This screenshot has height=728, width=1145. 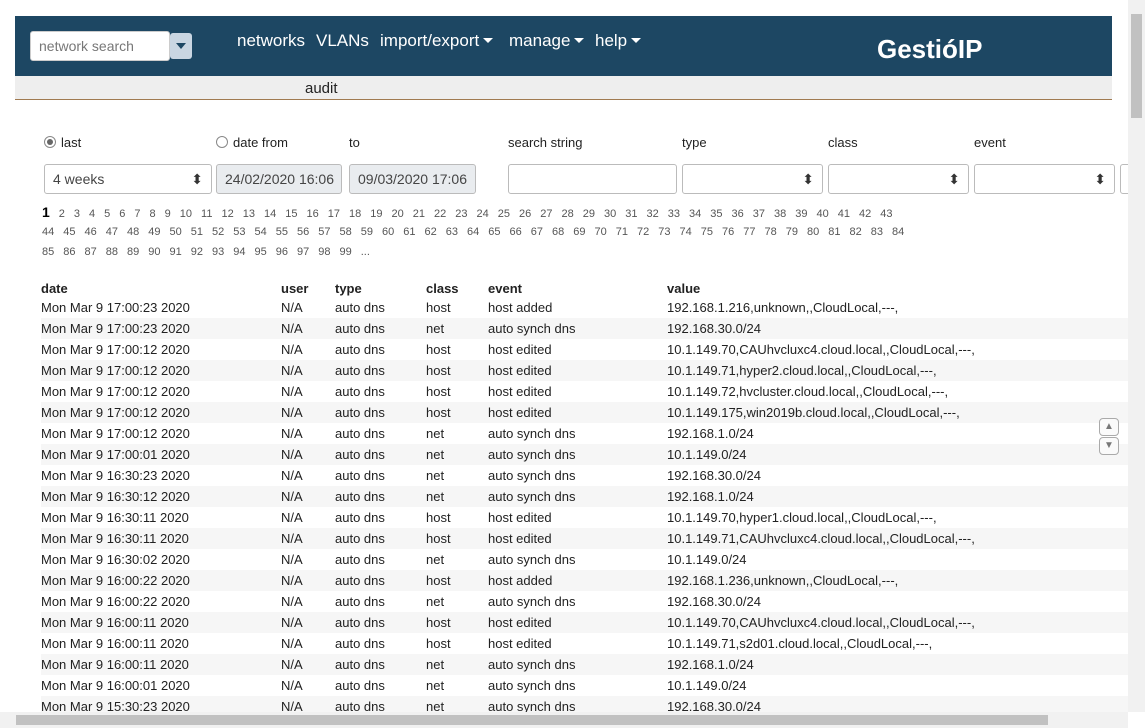 I want to click on page-link: 22, so click(x=440, y=214).